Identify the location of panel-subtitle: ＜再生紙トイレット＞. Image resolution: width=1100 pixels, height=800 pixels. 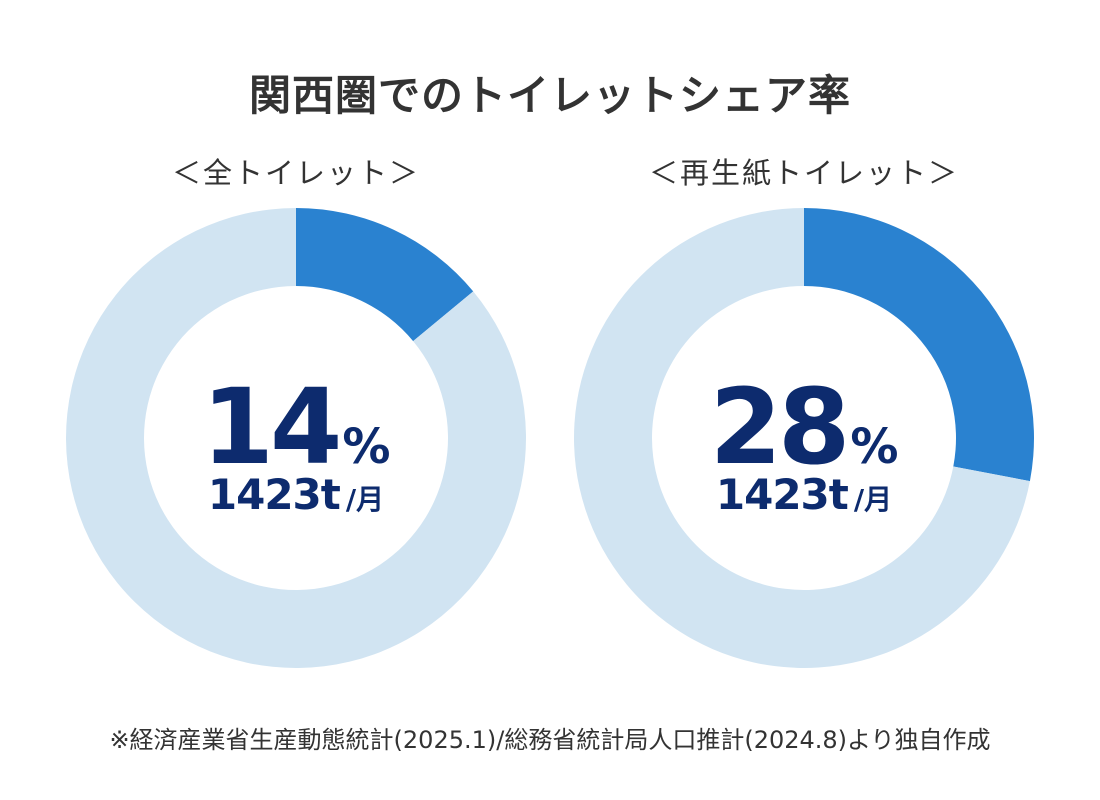
(803, 173).